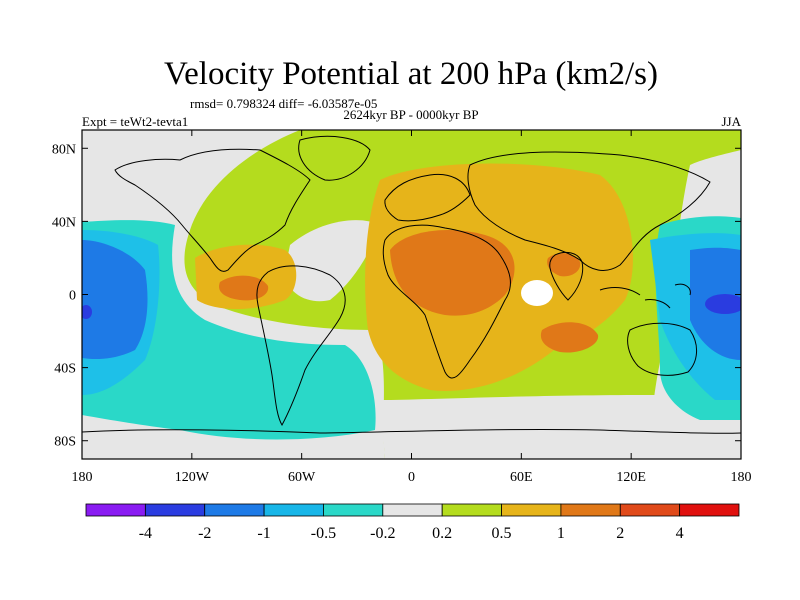  What do you see at coordinates (87, 312) in the screenshot?
I see `field-core-deepblue-west` at bounding box center [87, 312].